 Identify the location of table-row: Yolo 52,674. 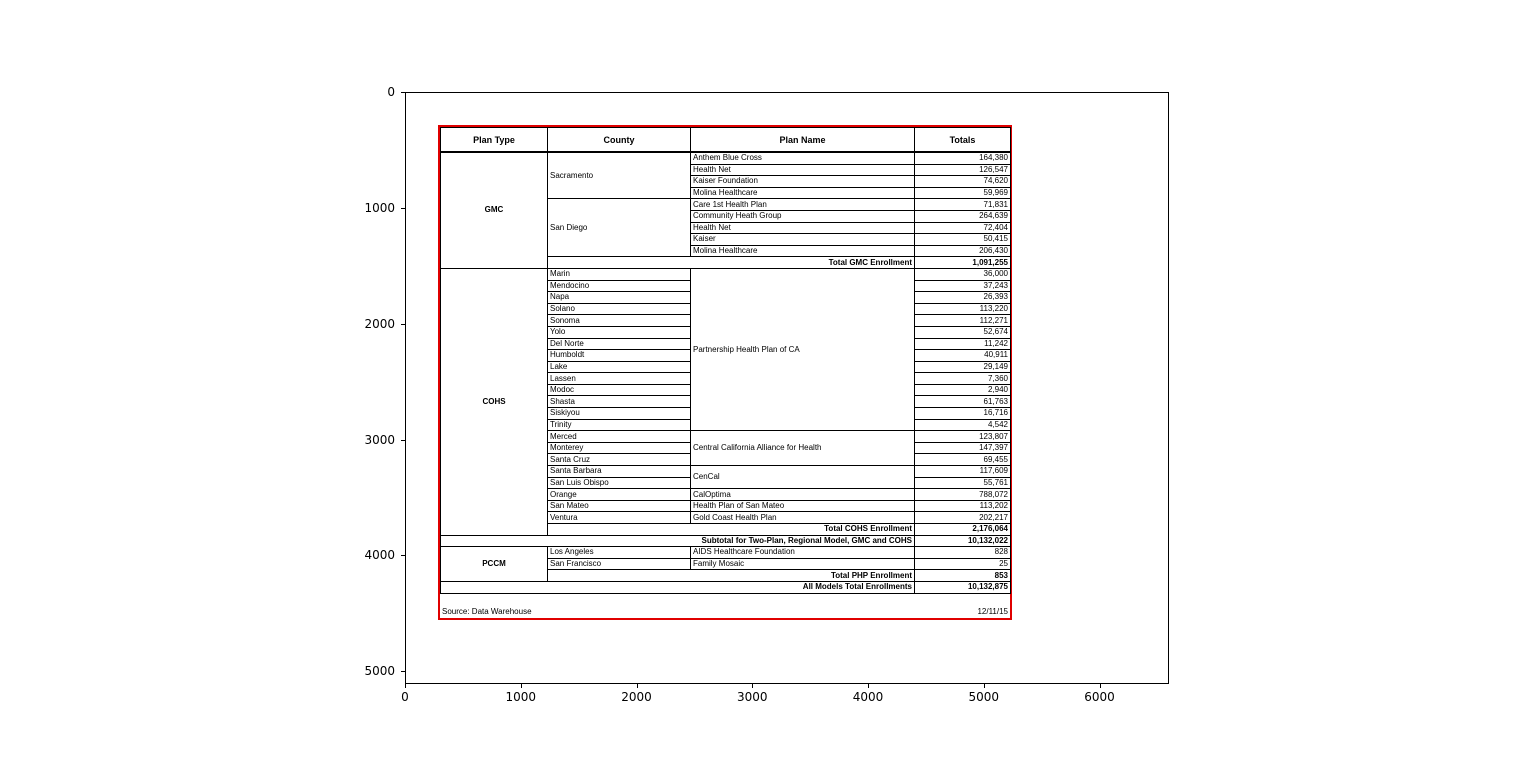
(726, 332).